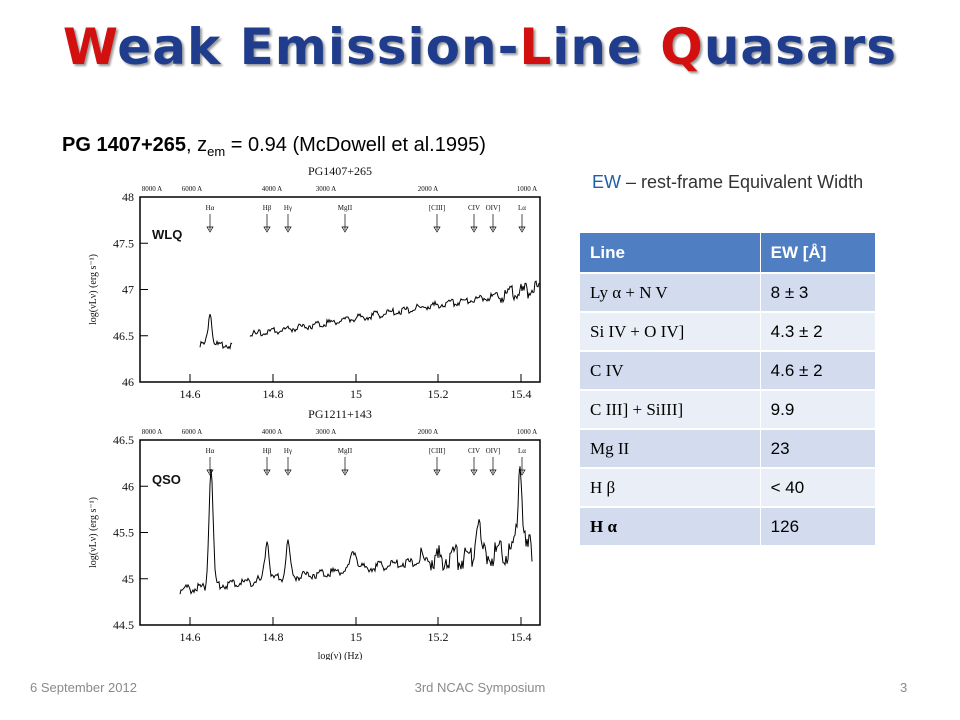  What do you see at coordinates (818, 331) in the screenshot?
I see `table-cell: 4.3 ± 2` at bounding box center [818, 331].